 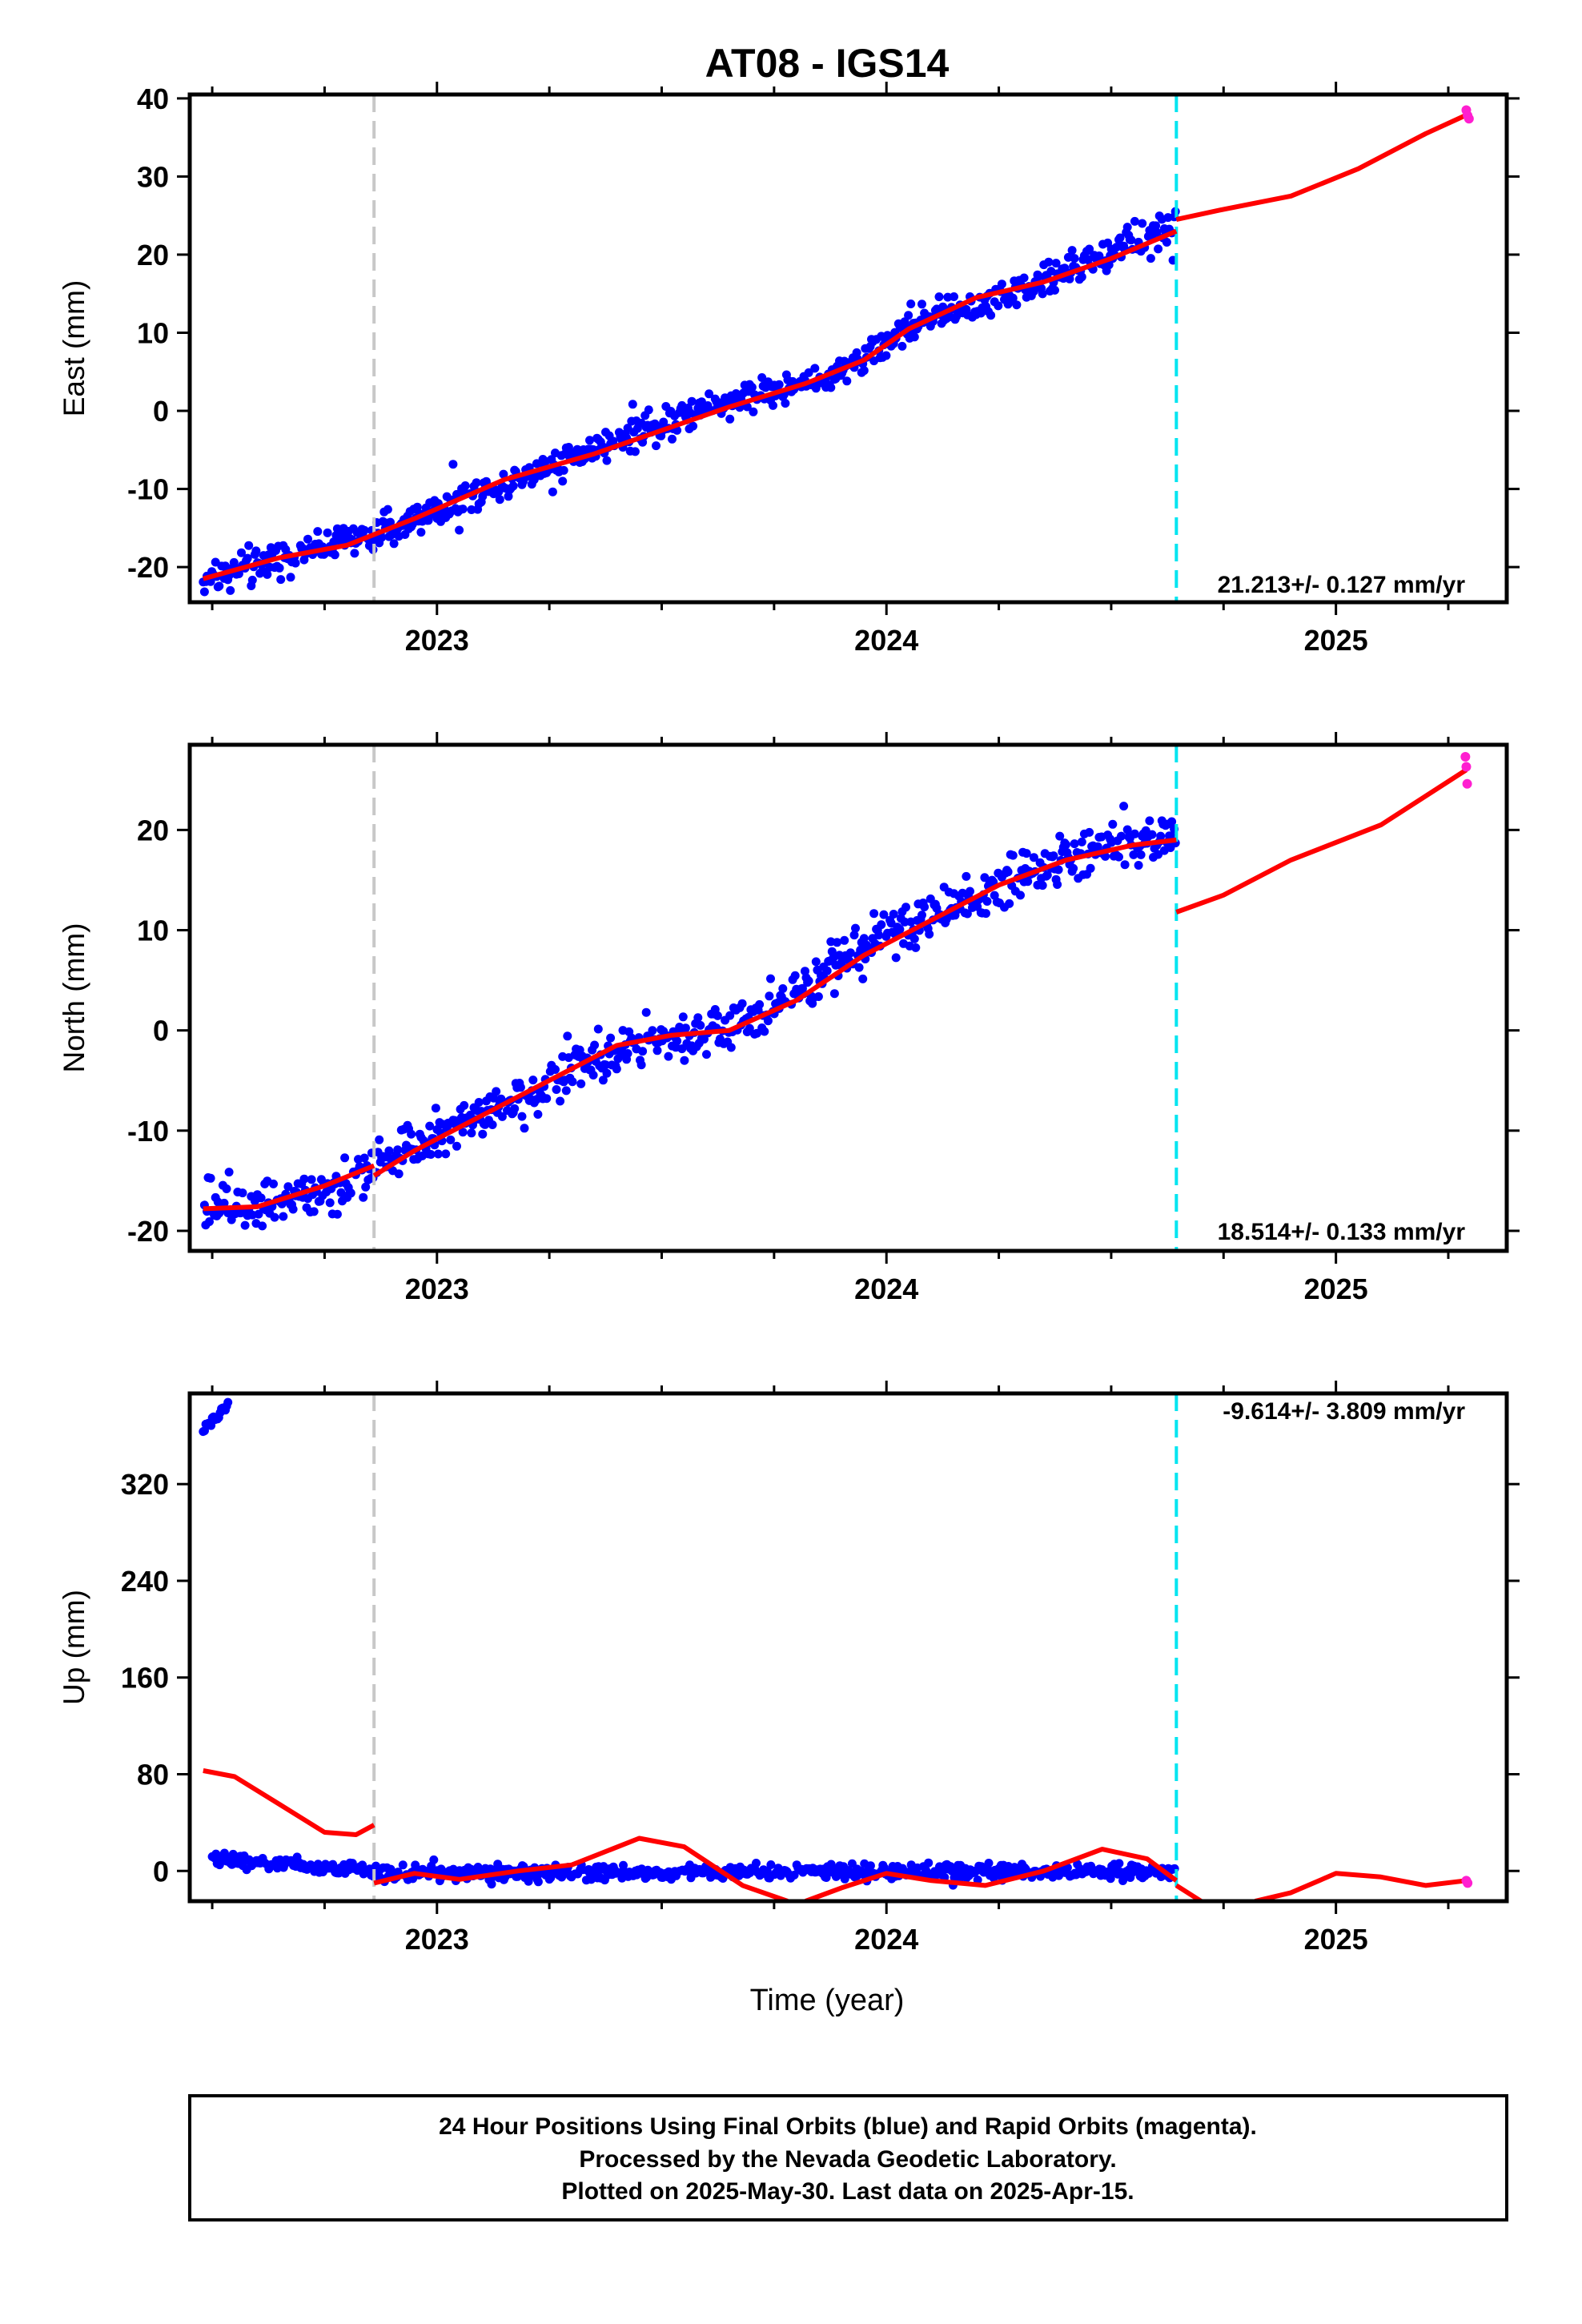 What do you see at coordinates (153, 176) in the screenshot?
I see `y-tick-label: 30` at bounding box center [153, 176].